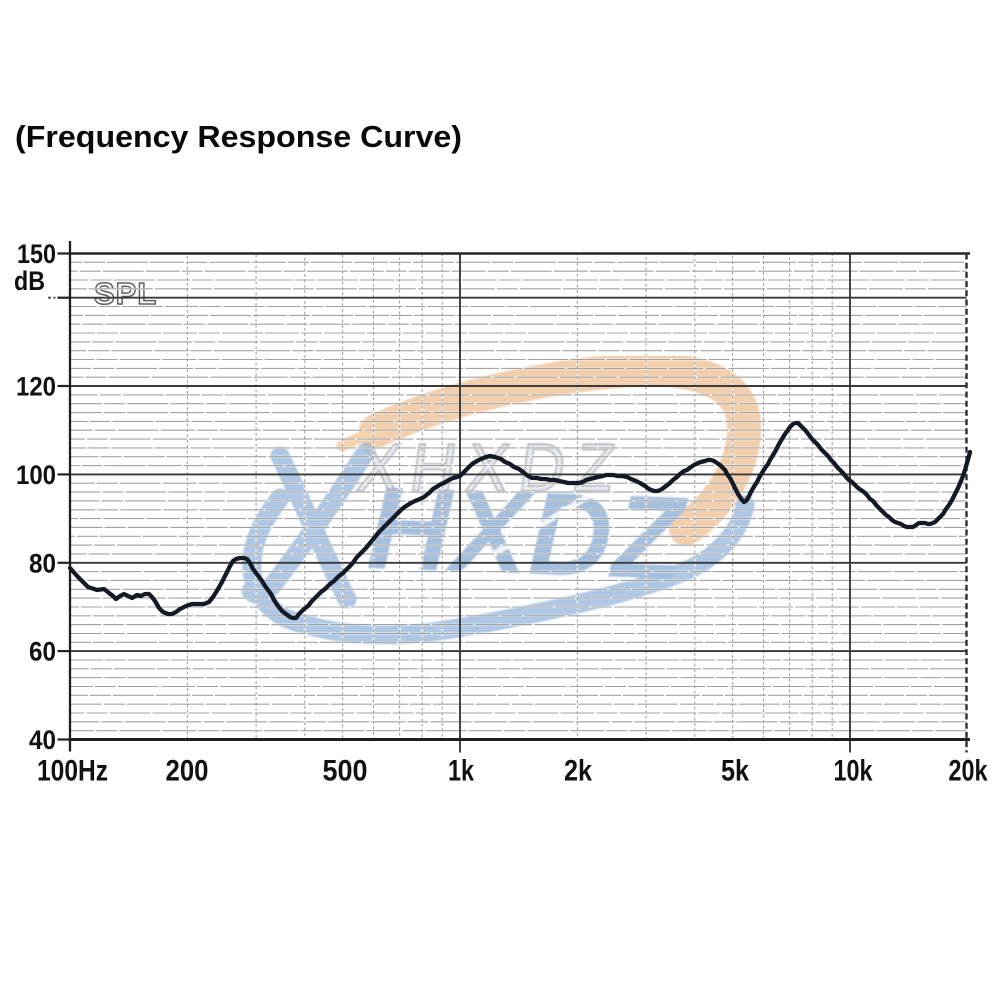  What do you see at coordinates (345, 771) in the screenshot?
I see `svg-text: 500` at bounding box center [345, 771].